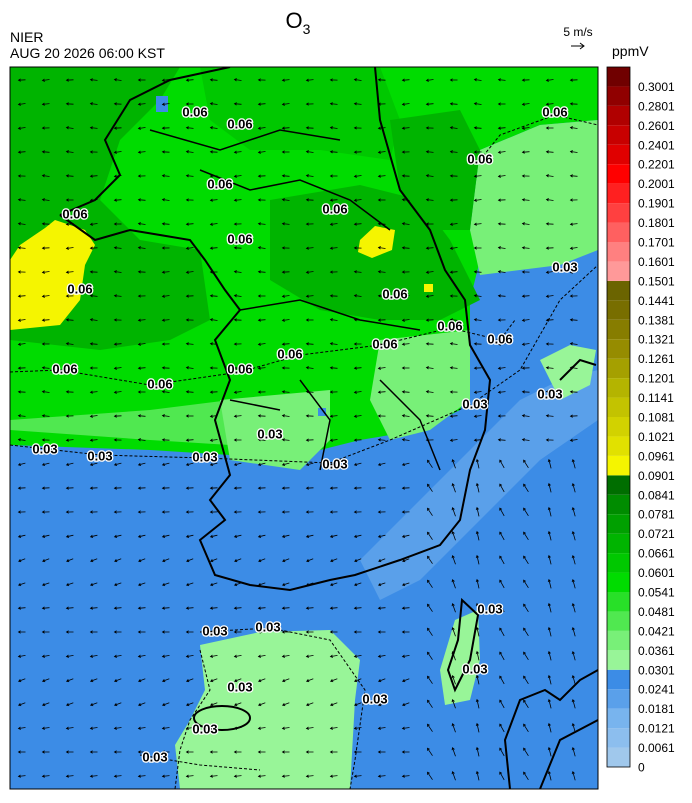 Image resolution: width=692 pixels, height=803 pixels. Describe the element at coordinates (656, 476) in the screenshot. I see `colorbar-tick-label: 0.0901` at that location.